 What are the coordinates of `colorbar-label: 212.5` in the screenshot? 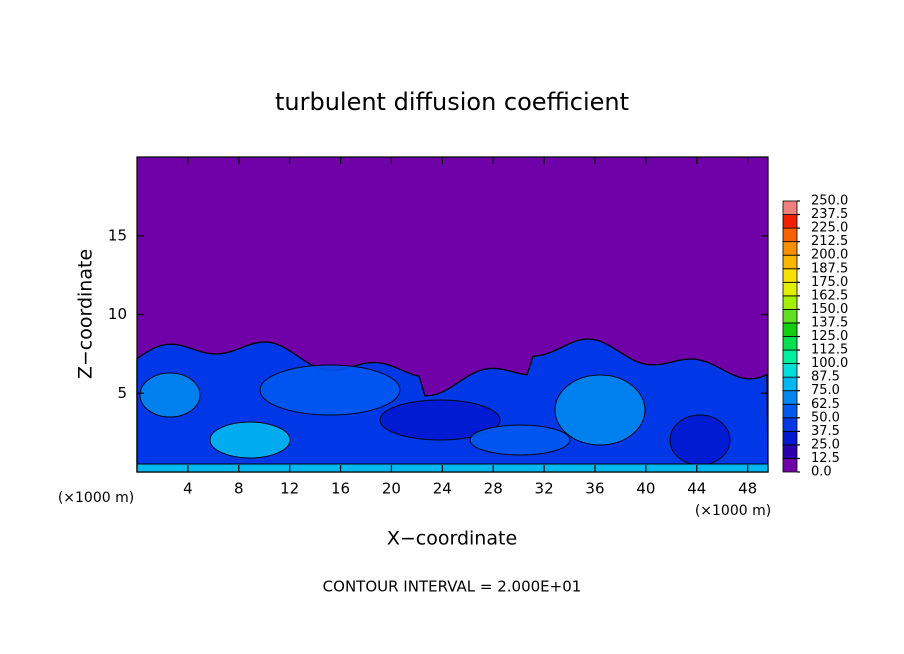 It's located at (829, 241).